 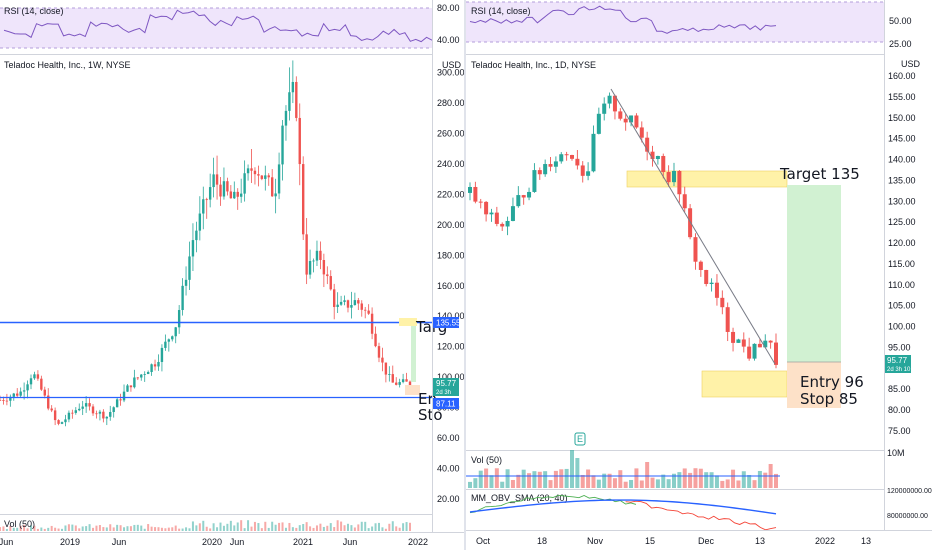 I want to click on right-obv-tick-120m: 120000000.00, so click(x=909, y=491).